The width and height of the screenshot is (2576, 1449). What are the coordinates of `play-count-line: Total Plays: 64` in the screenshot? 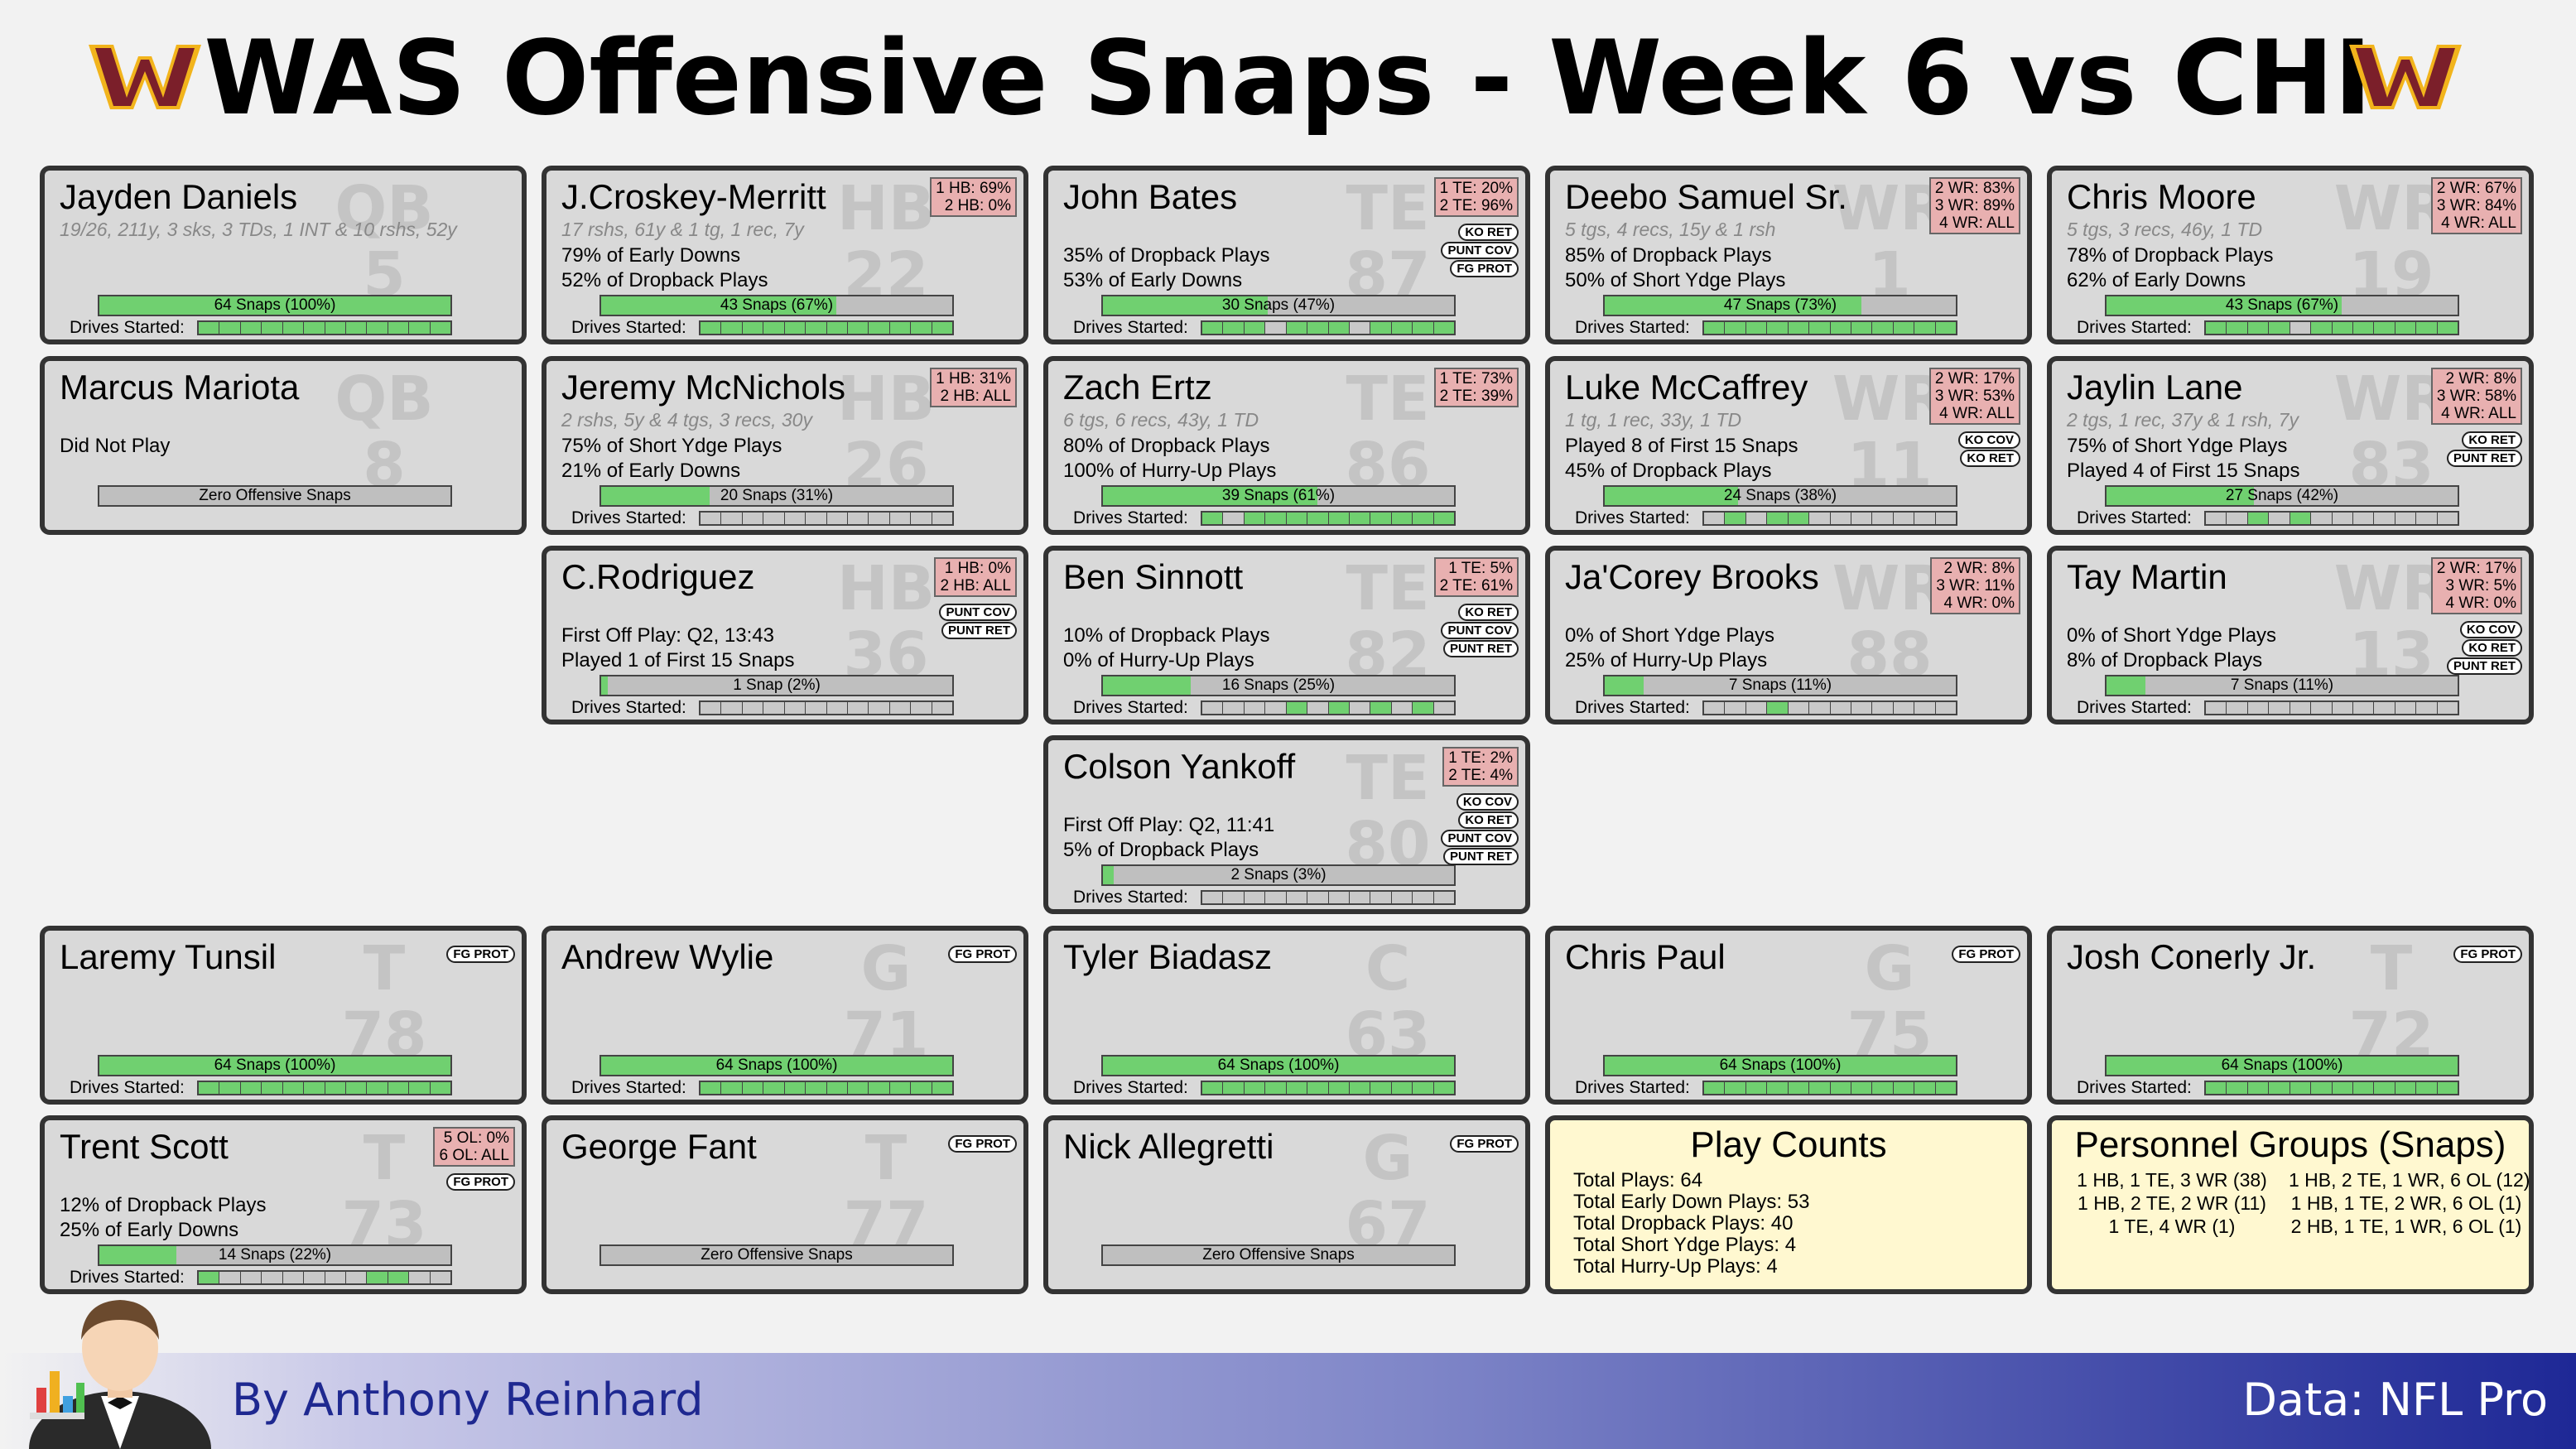 It's located at (1638, 1180).